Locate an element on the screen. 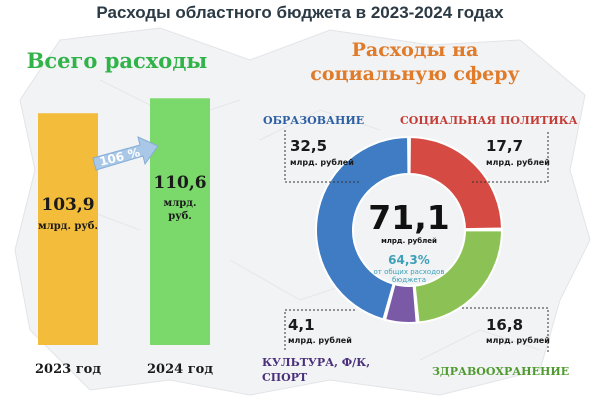 This screenshot has width=600, height=400. bar-2023 is located at coordinates (68, 229).